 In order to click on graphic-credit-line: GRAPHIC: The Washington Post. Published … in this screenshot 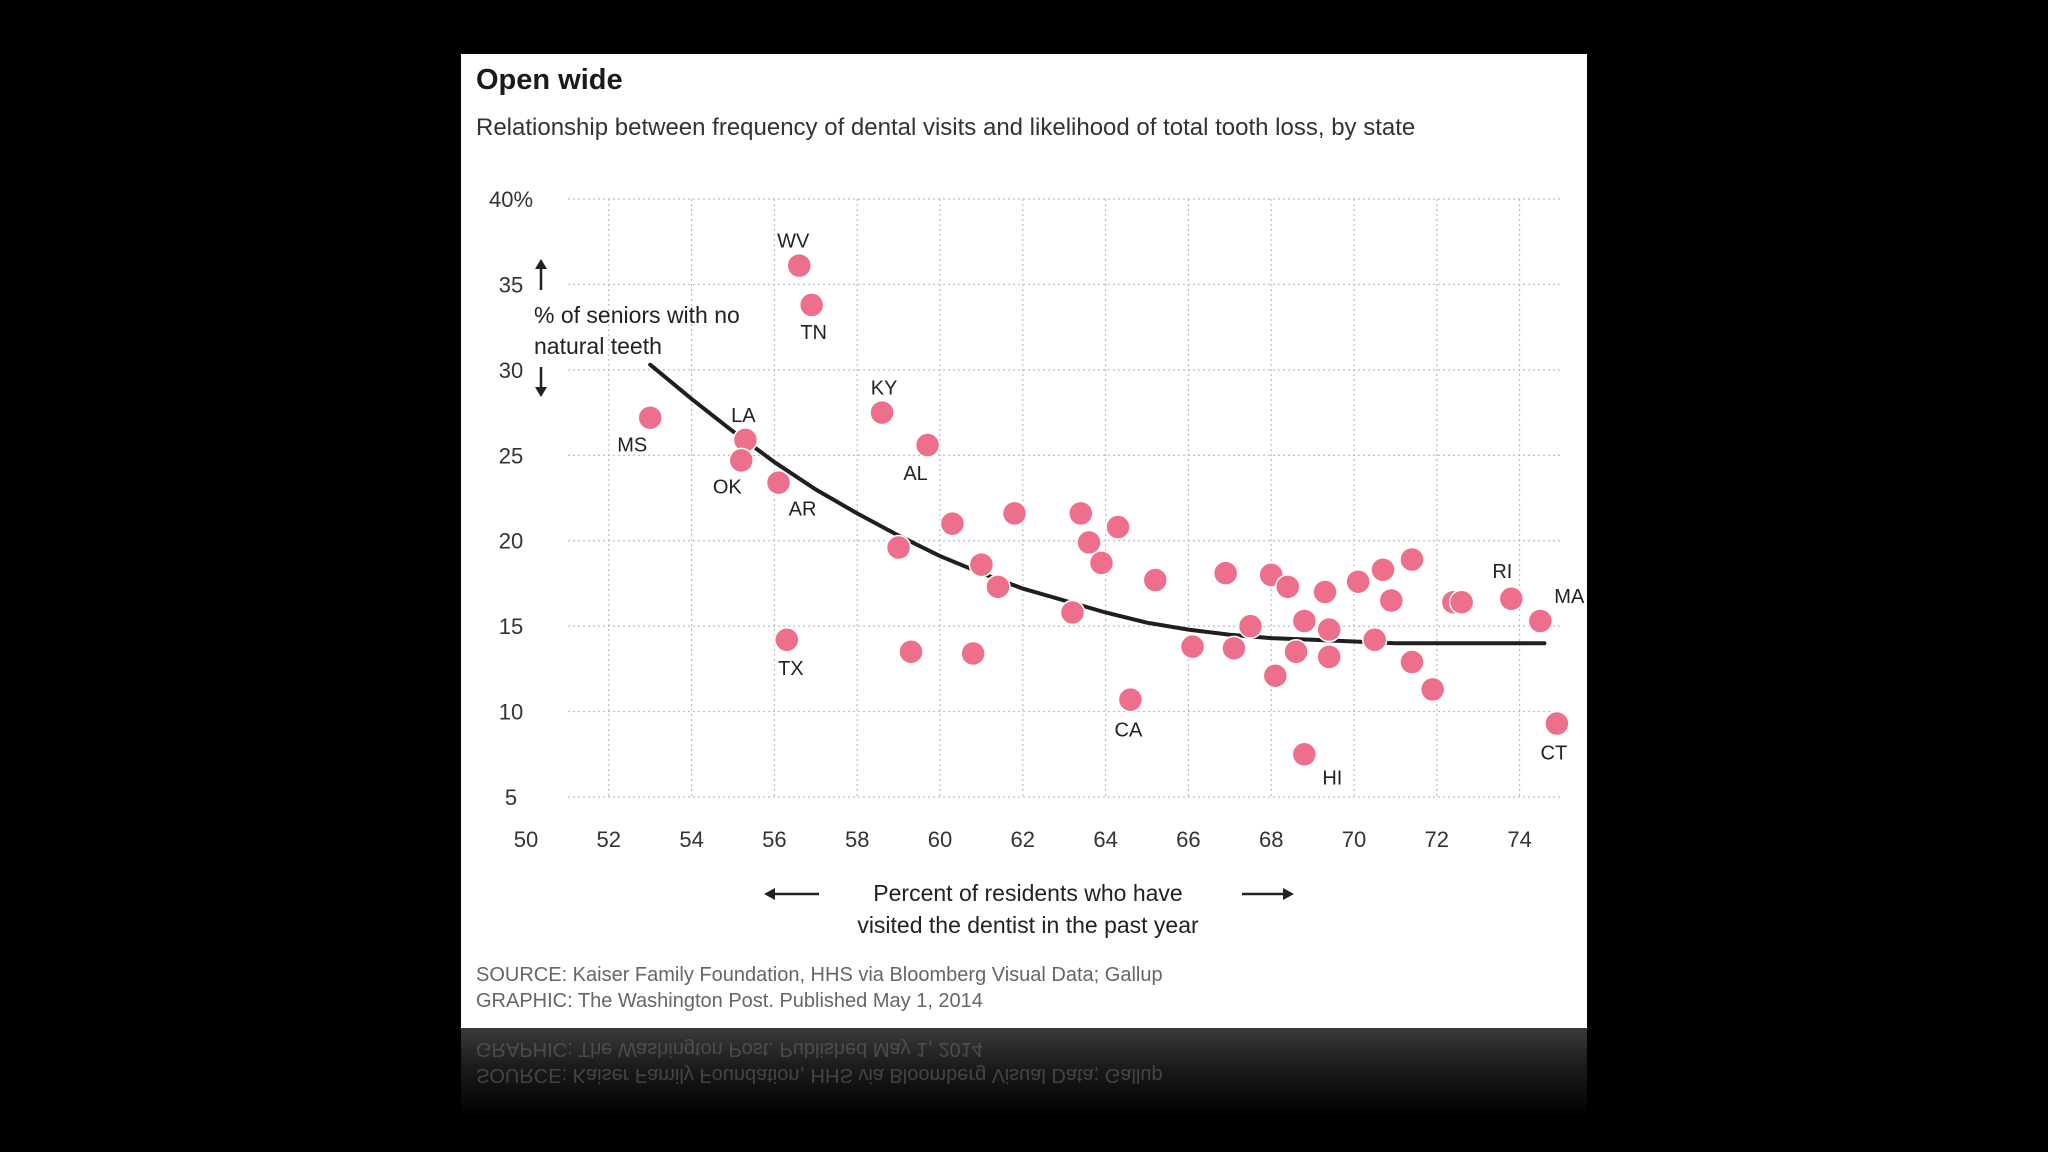, I will do `click(729, 1001)`.